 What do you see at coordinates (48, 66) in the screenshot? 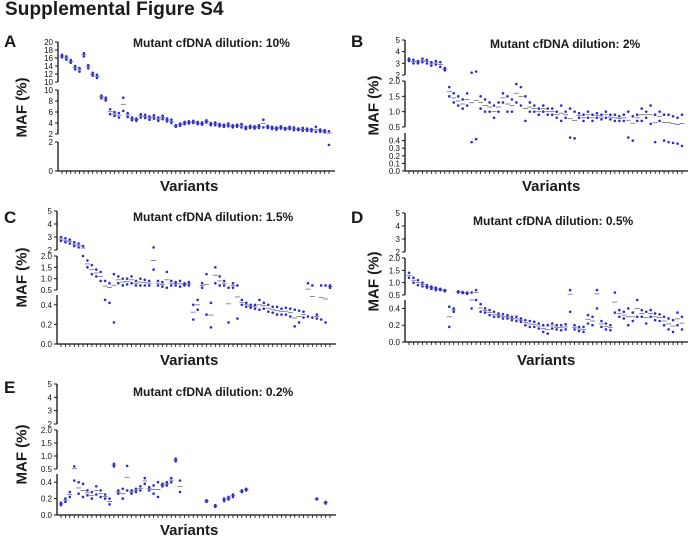
I see `panel-a-ytick-label: 14` at bounding box center [48, 66].